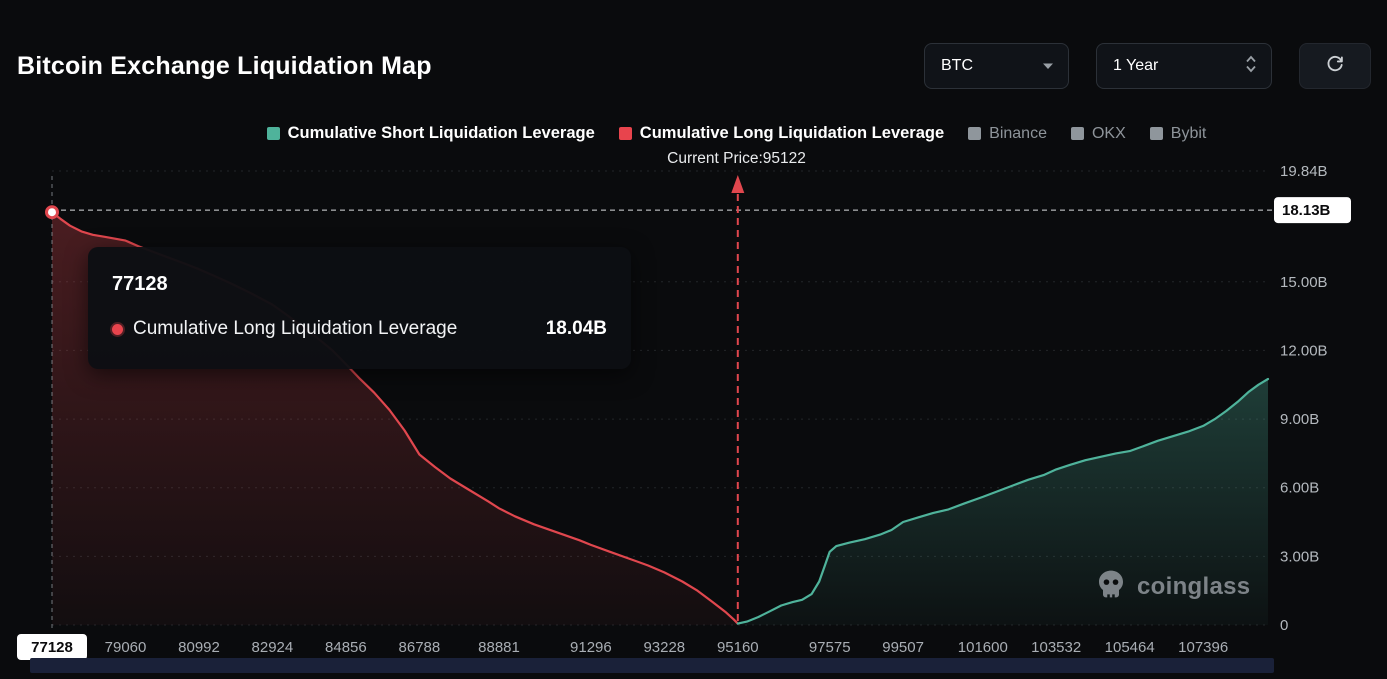  What do you see at coordinates (441, 133) in the screenshot?
I see `legend-label: Cumulative Short Liquidation Leverage` at bounding box center [441, 133].